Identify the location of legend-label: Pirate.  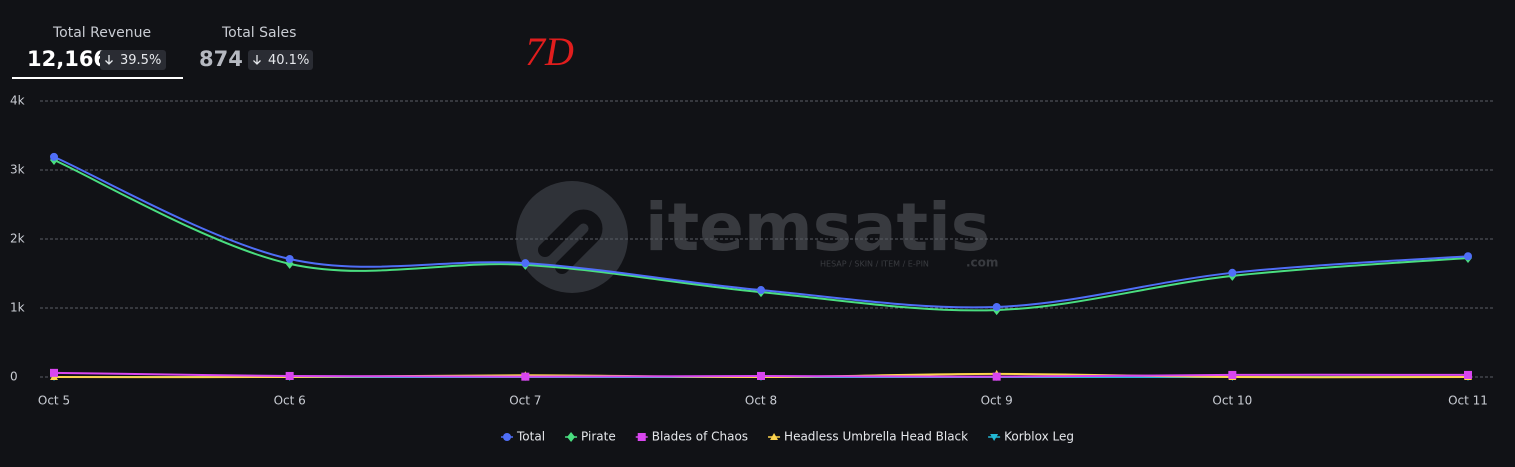
(598, 437).